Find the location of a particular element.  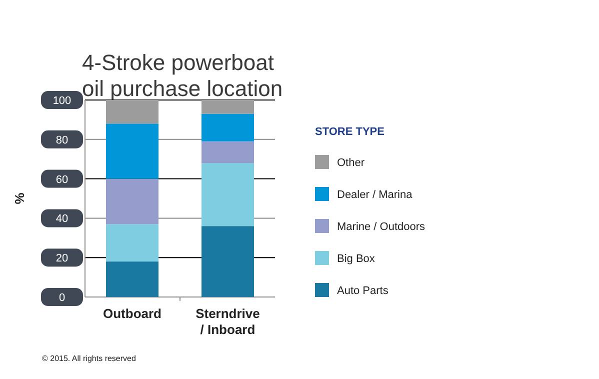

y-tick-label: 0 is located at coordinates (62, 298).